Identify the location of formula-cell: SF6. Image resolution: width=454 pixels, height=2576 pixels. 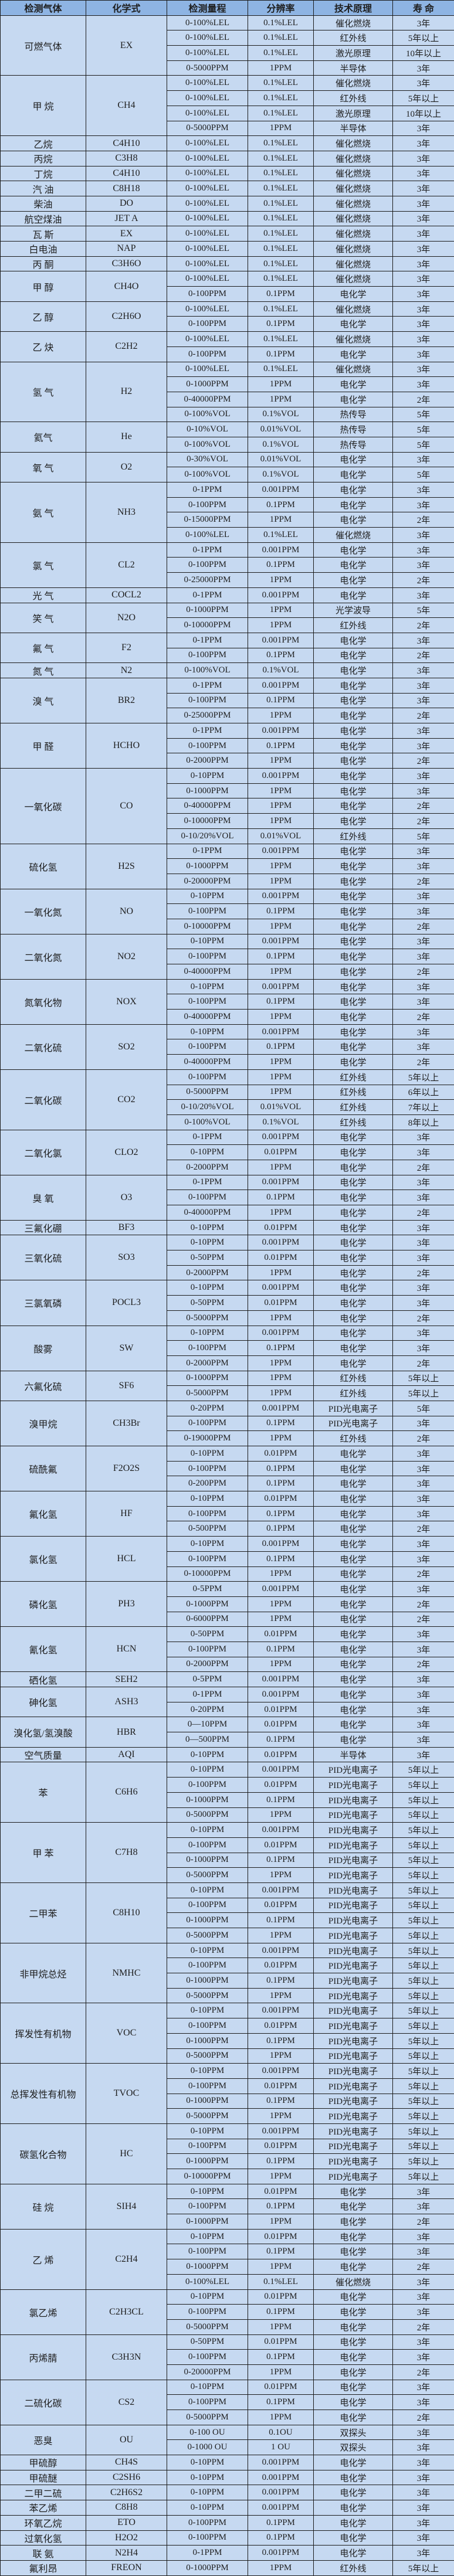
(126, 1386).